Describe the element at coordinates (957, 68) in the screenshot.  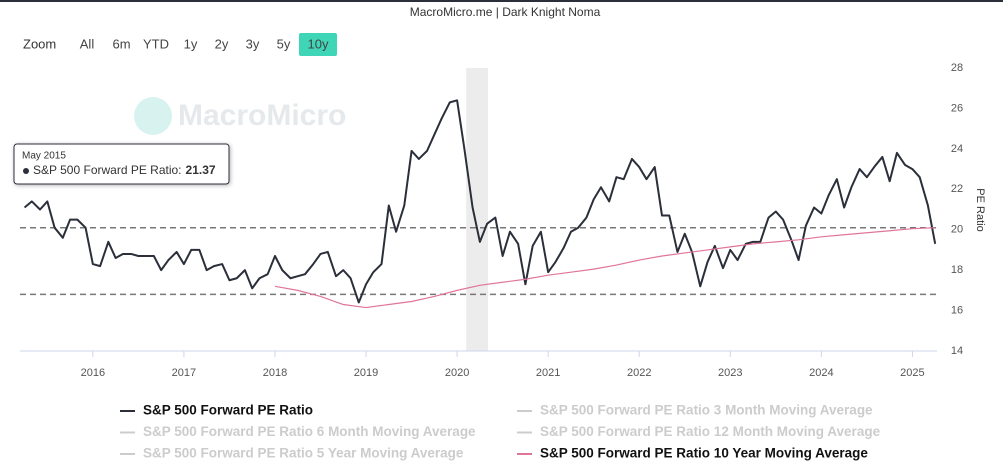
I see `y-tick-label: 28` at that location.